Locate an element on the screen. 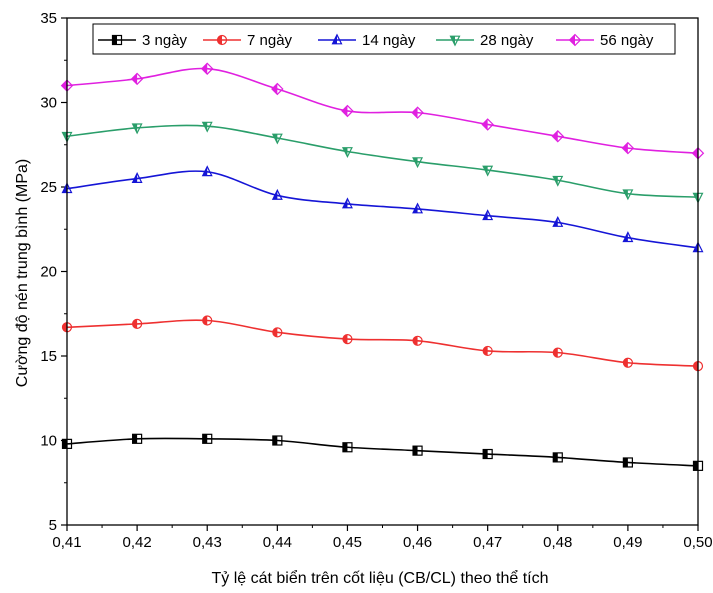  x-tick-label: 0,48 is located at coordinates (557, 542).